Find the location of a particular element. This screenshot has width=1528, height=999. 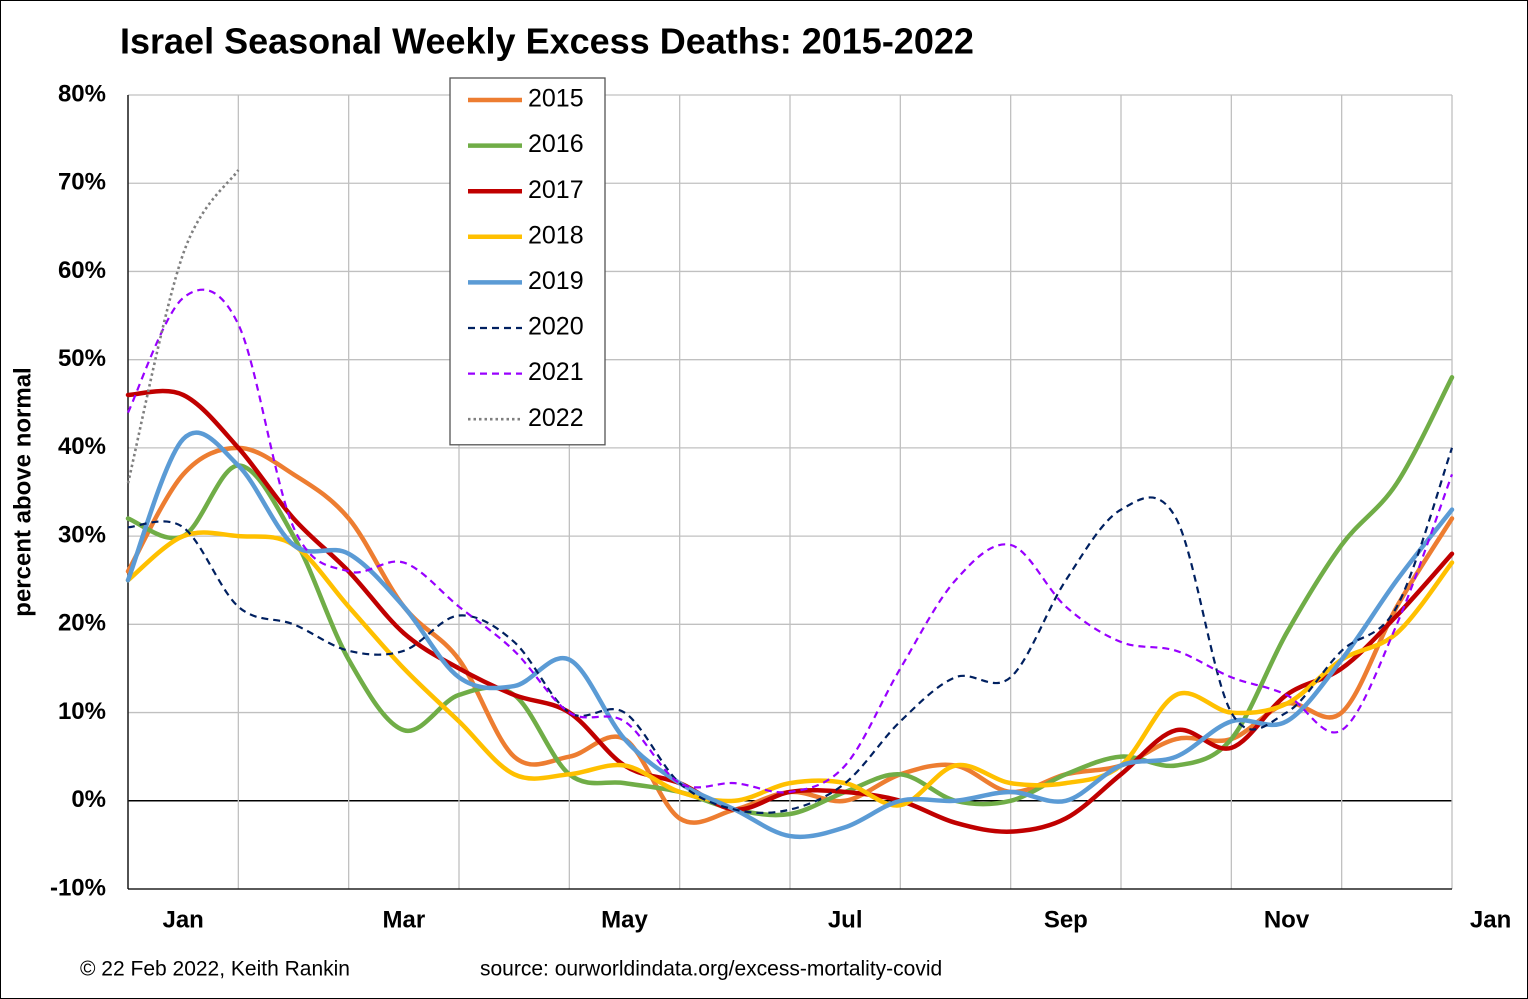

y-tick-label: 10% is located at coordinates (82, 711).